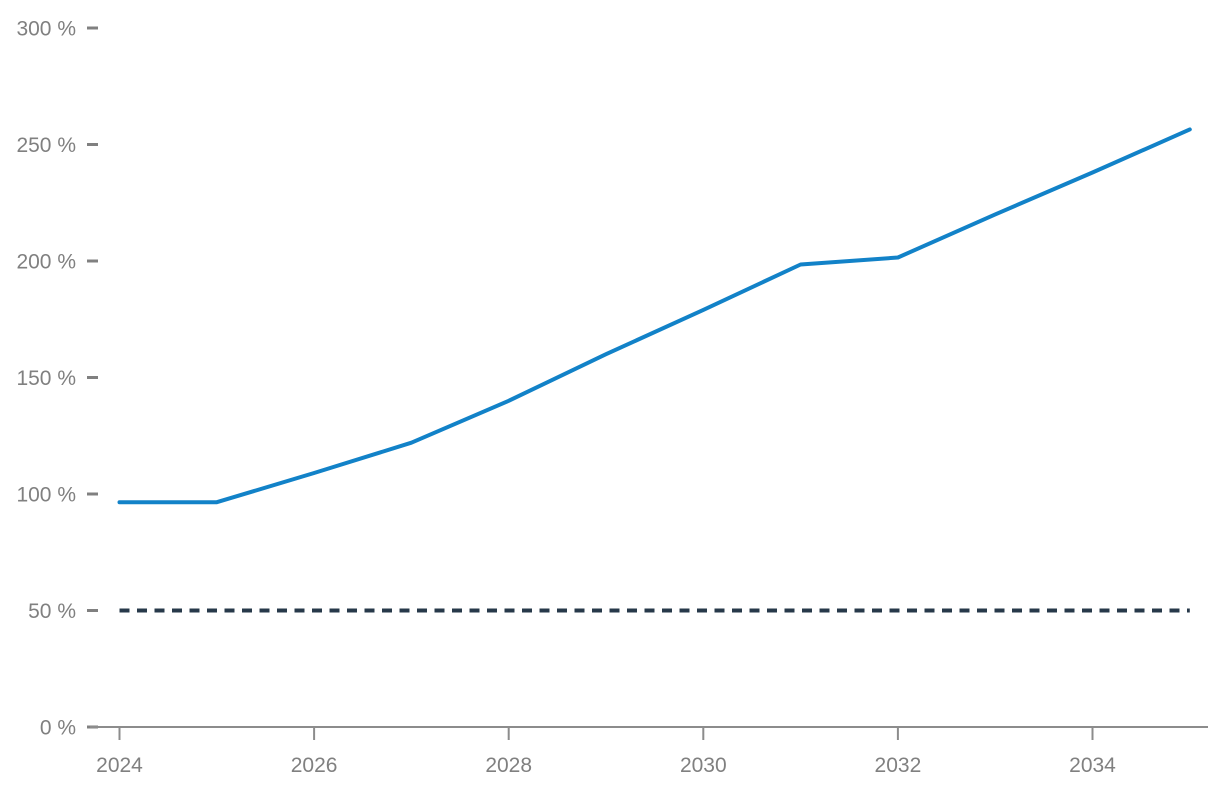  Describe the element at coordinates (119, 765) in the screenshot. I see `x-tick-label: 2024` at that location.